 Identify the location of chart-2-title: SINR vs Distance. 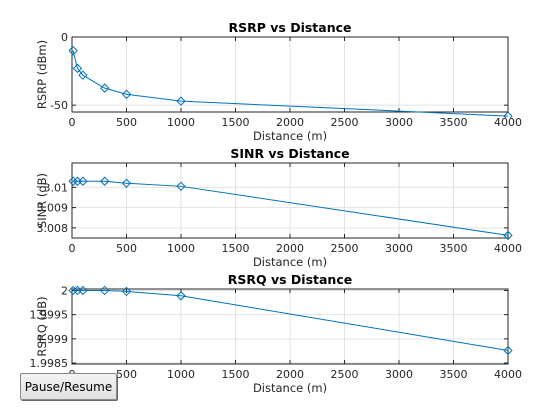
(289, 153).